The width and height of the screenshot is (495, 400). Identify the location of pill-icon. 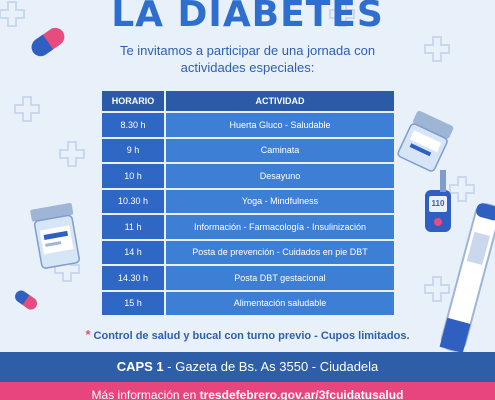
(48, 42).